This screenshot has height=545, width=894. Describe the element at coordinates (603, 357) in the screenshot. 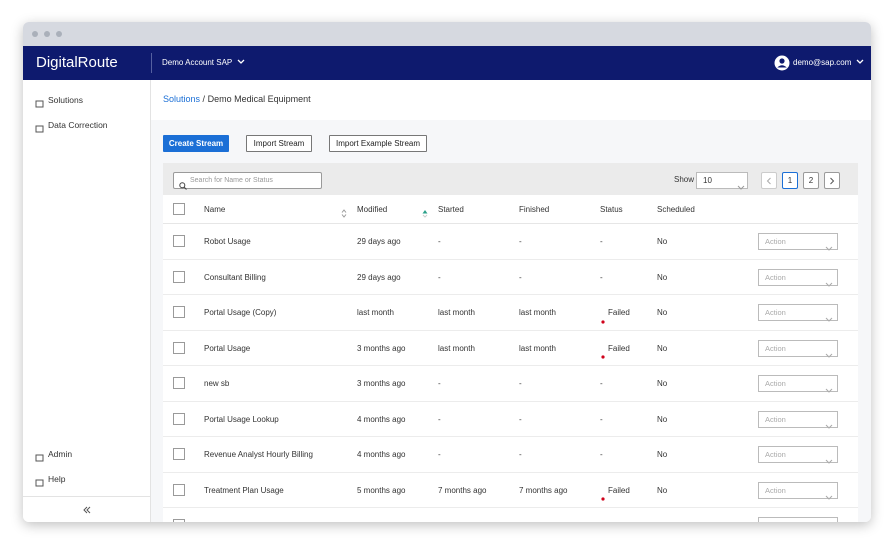

I see `status-dot-shape` at that location.